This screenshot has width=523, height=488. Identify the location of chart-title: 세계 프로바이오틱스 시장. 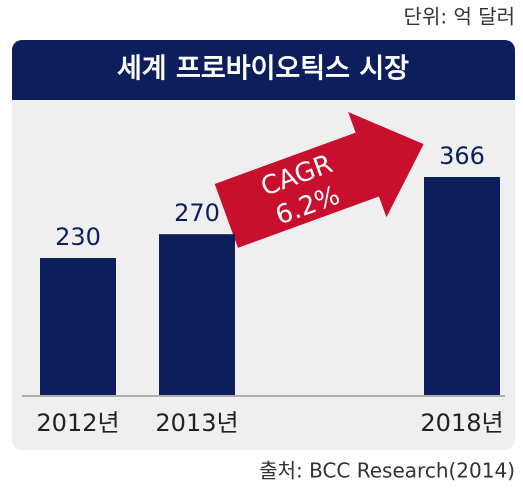
(263, 69).